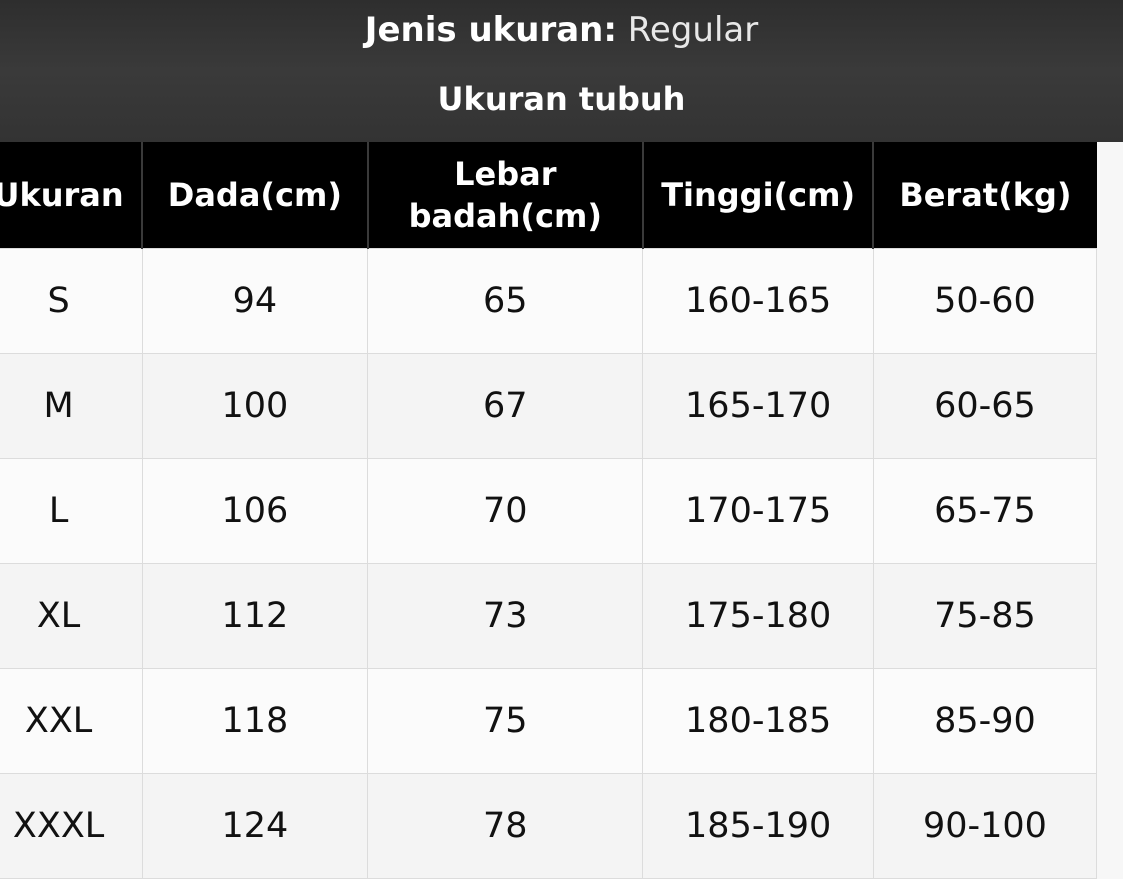 The image size is (1123, 879). I want to click on table-row: L 106 70 170-175 65-75, so click(549, 511).